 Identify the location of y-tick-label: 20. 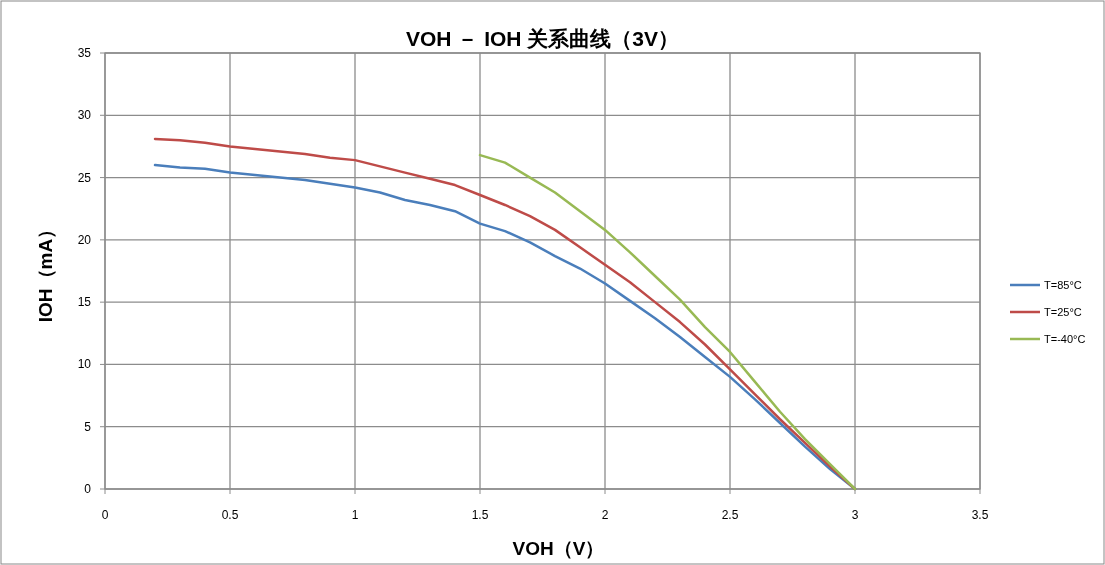
(84, 239).